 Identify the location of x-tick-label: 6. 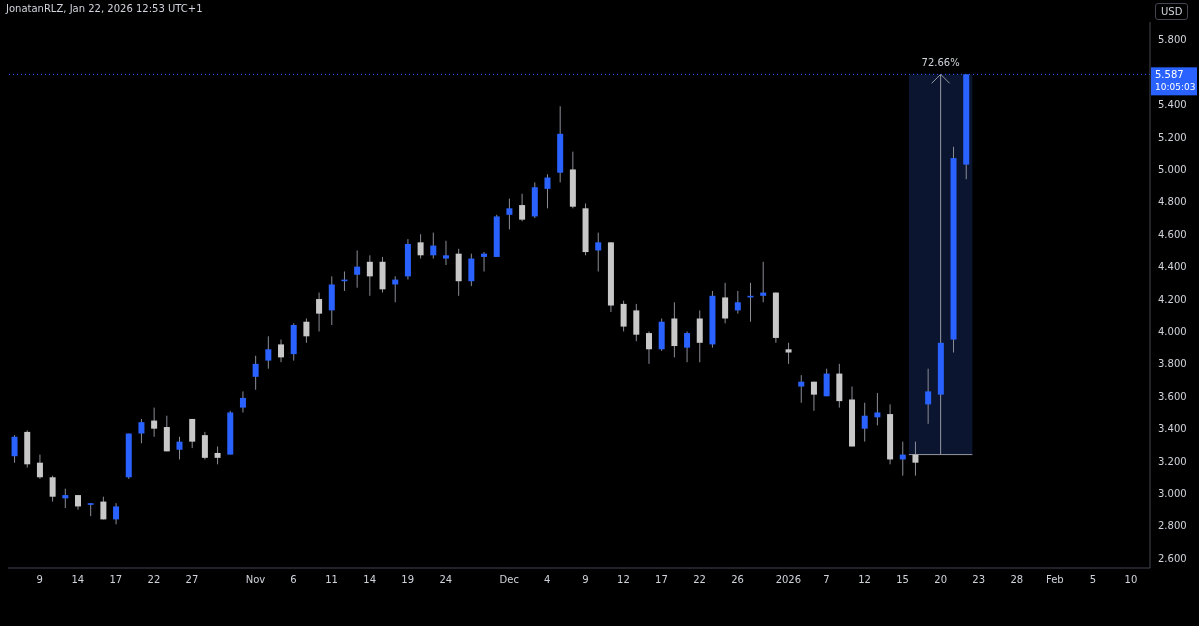
(293, 580).